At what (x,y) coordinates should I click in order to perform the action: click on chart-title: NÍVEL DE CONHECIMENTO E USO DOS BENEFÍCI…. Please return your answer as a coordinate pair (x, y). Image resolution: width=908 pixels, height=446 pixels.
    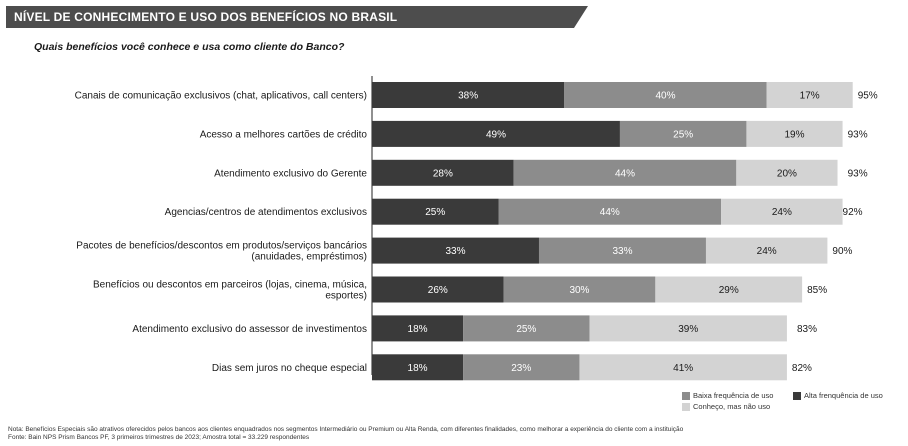
    Looking at the image, I should click on (206, 17).